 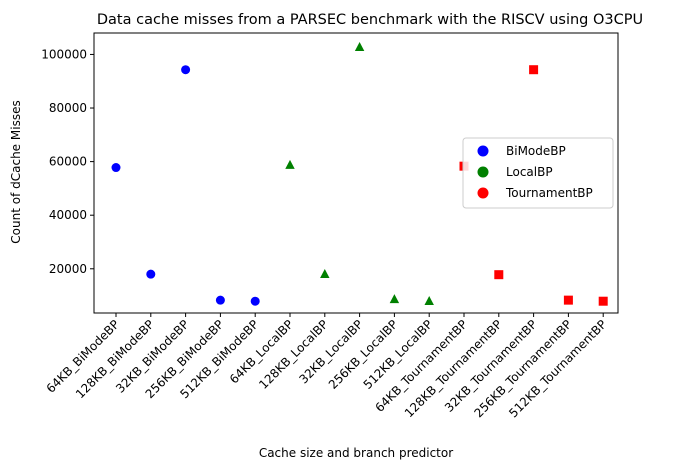 I want to click on y-tick-label: 40000, so click(x=68, y=215).